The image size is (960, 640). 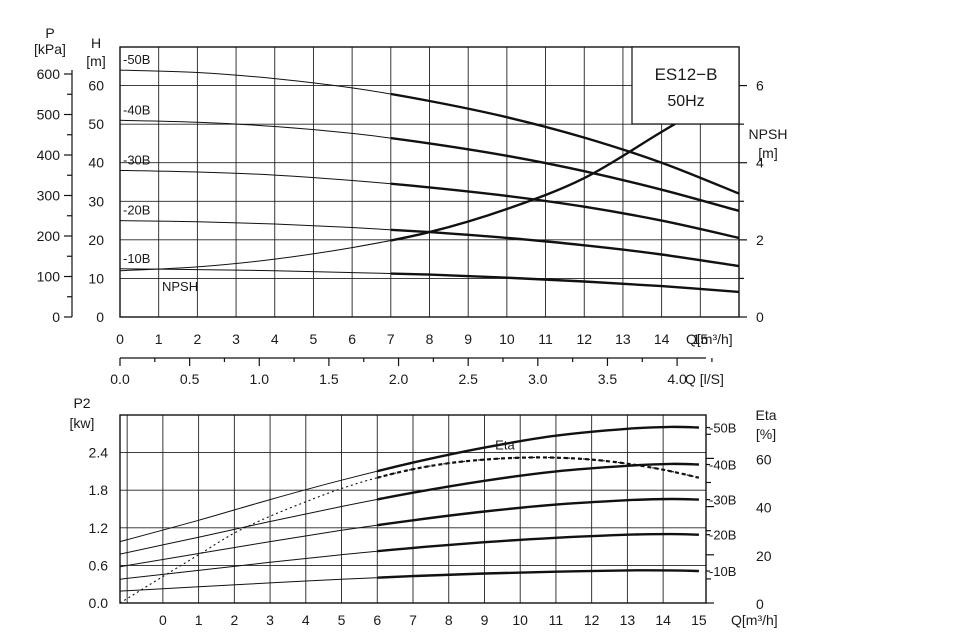 What do you see at coordinates (764, 556) in the screenshot?
I see `eta-tick-label: 20` at bounding box center [764, 556].